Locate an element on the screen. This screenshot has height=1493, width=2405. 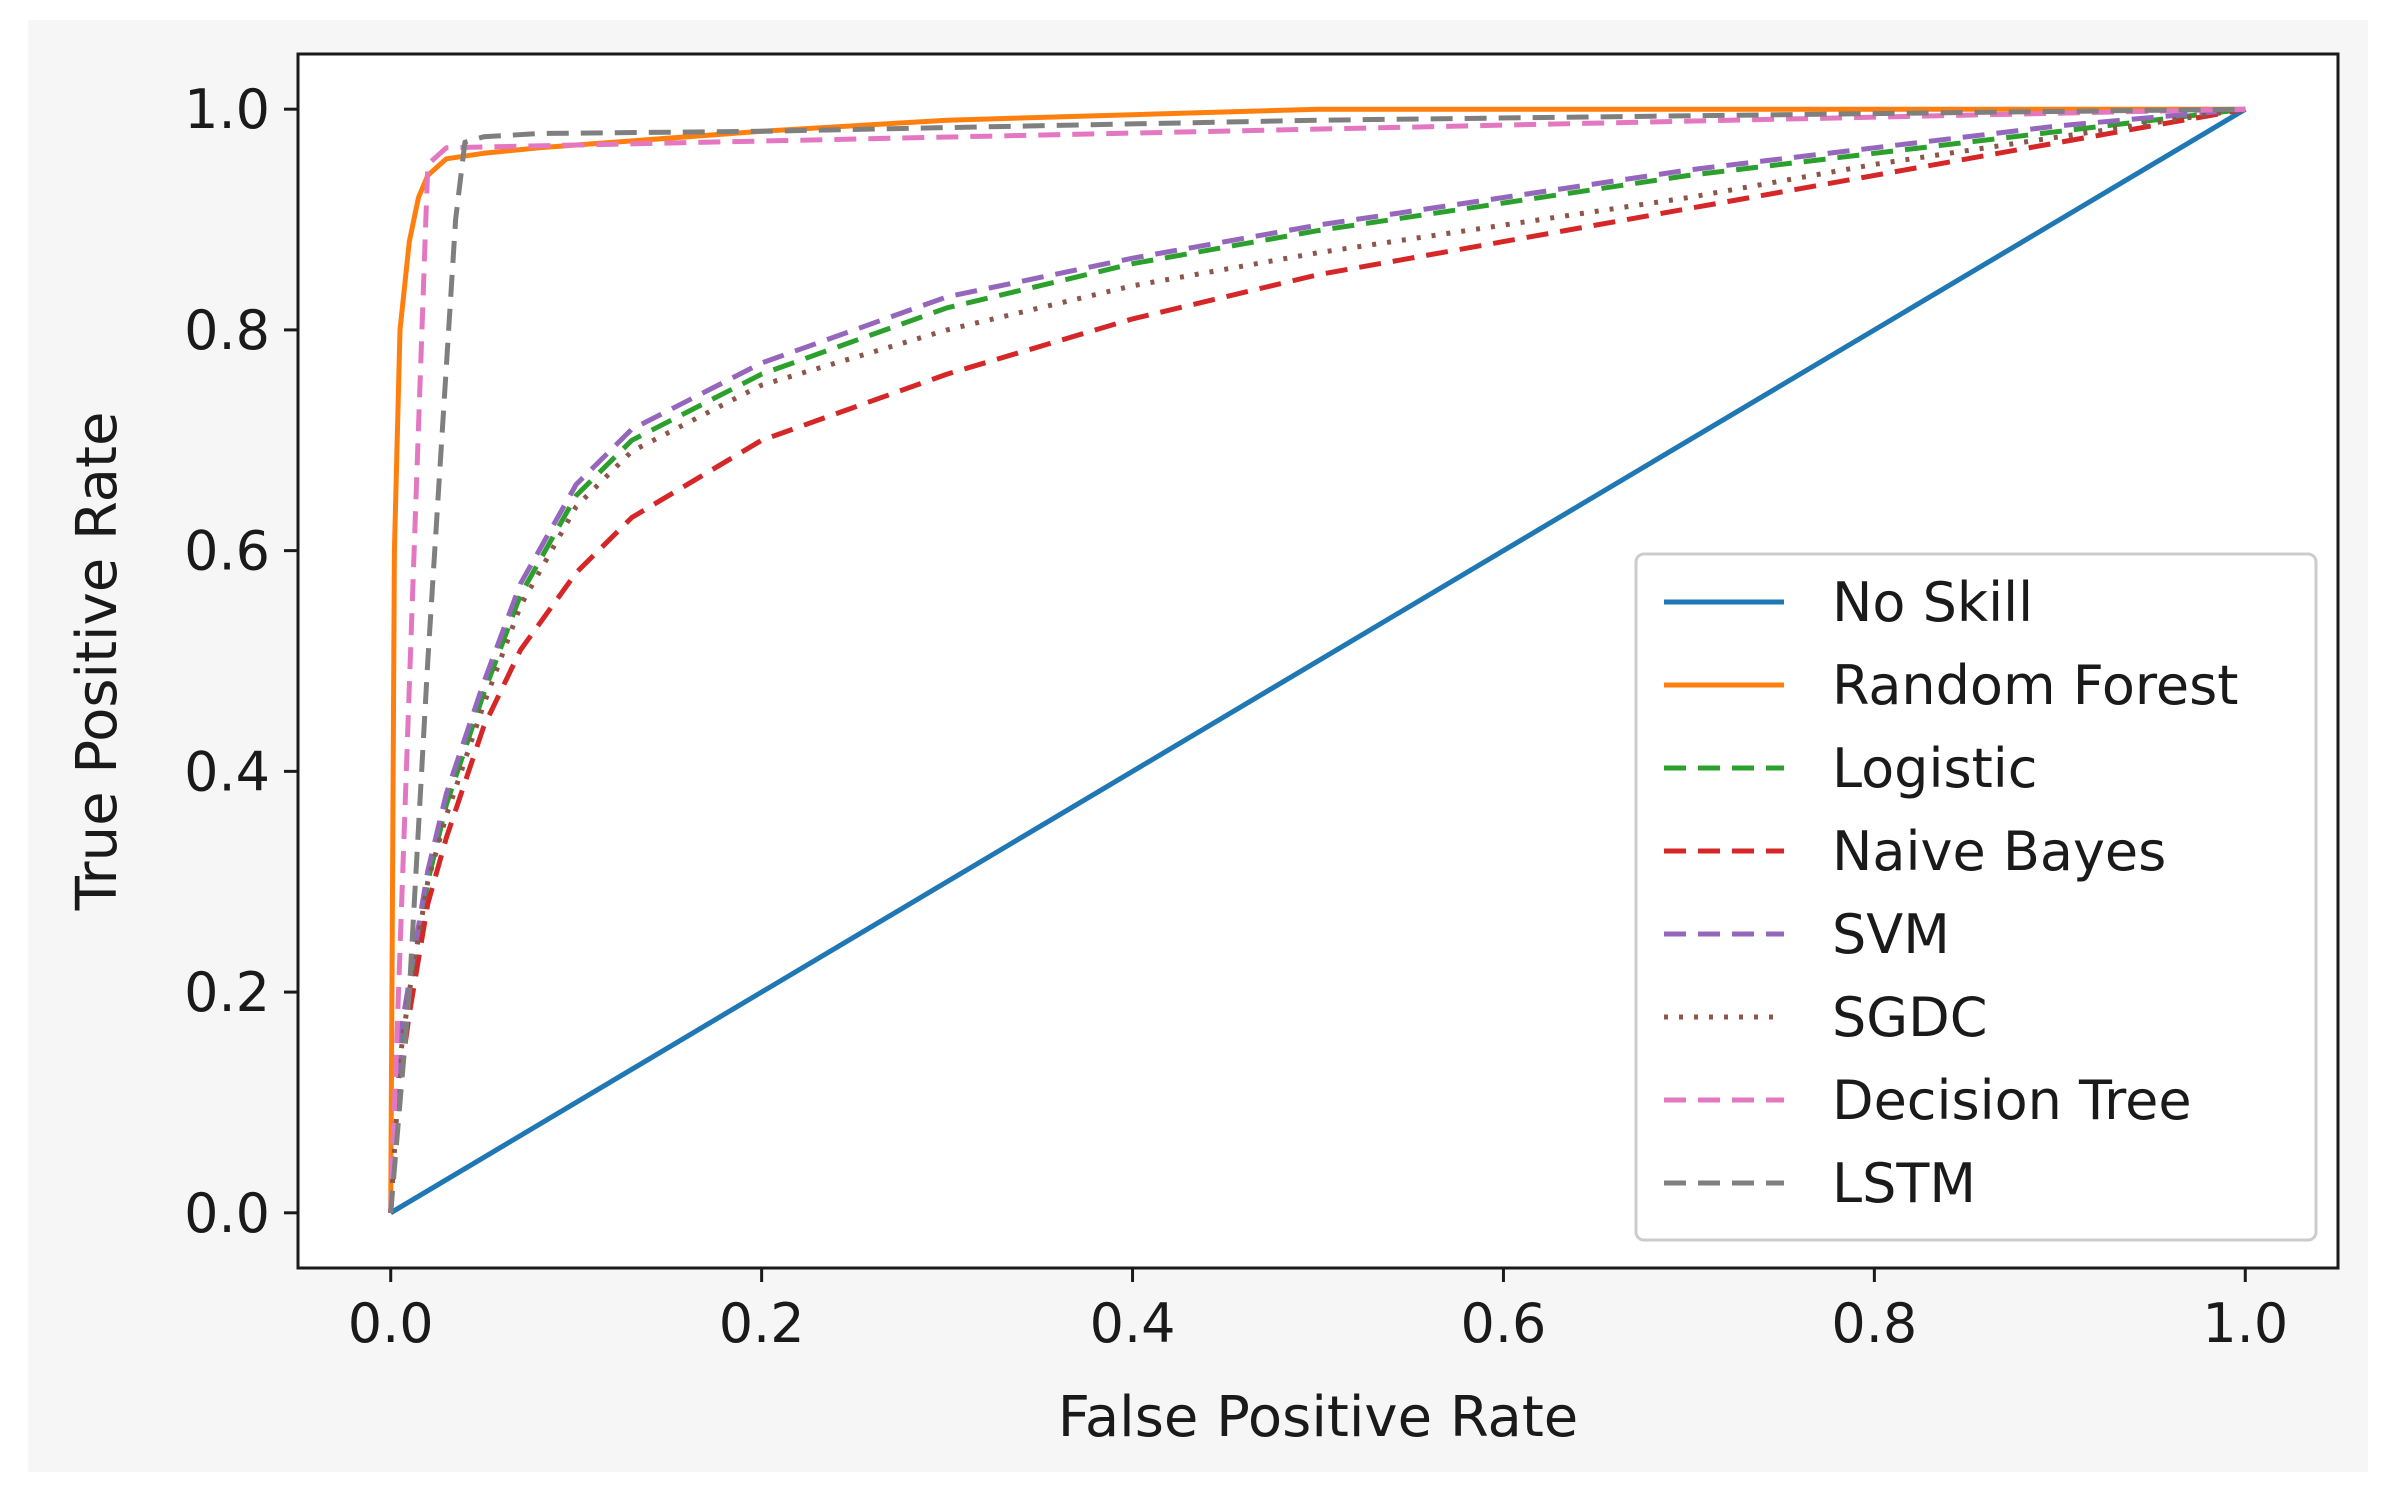
y-tick-label: 1.0 is located at coordinates (227, 109).